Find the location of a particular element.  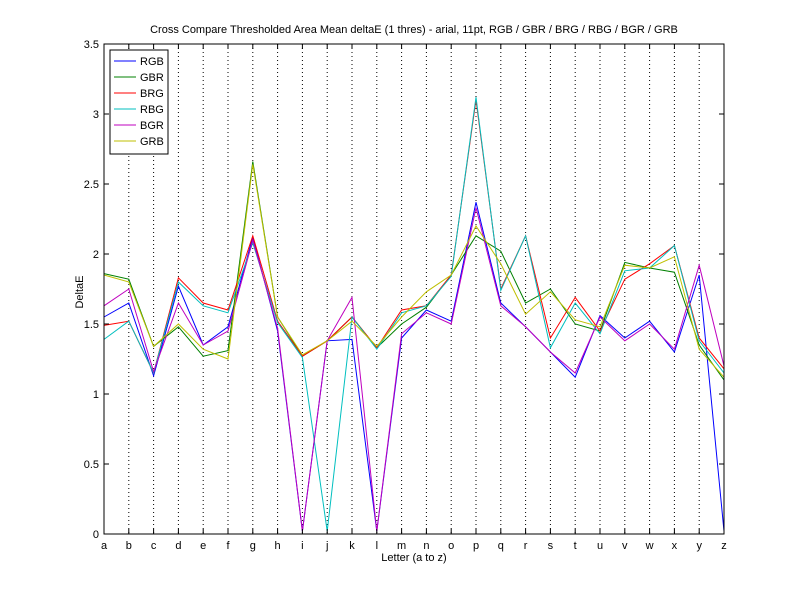

x-tick-label-k: k is located at coordinates (352, 546).